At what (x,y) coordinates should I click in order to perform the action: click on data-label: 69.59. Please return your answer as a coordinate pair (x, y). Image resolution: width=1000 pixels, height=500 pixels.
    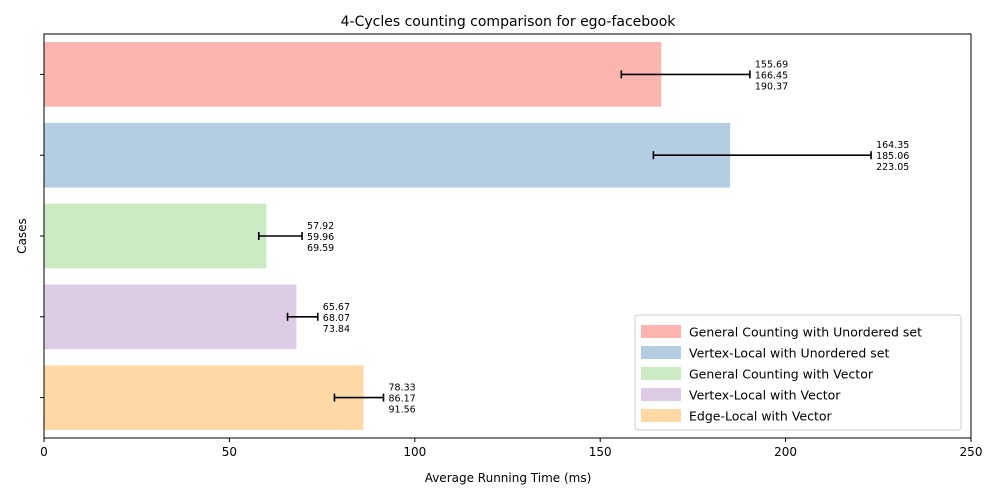
    Looking at the image, I should click on (320, 248).